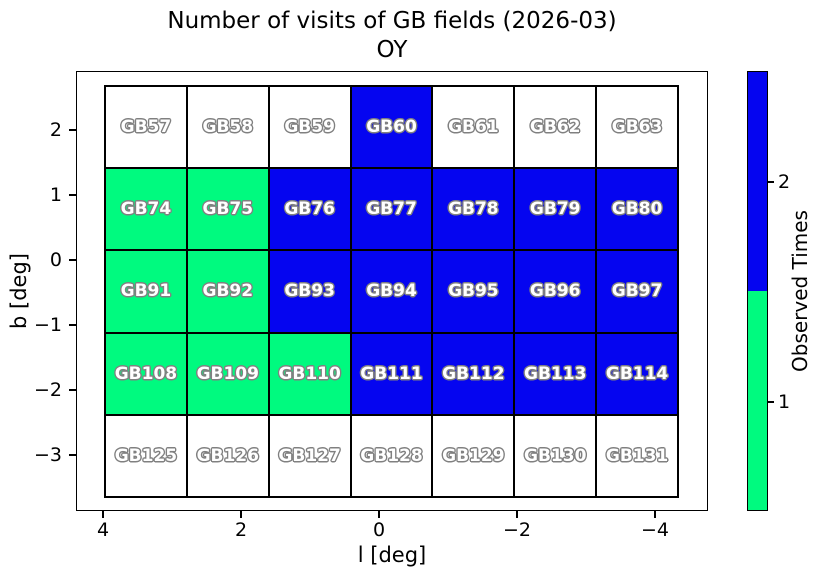 This screenshot has width=822, height=575. I want to click on field-cell-gb129: GB129, so click(473, 455).